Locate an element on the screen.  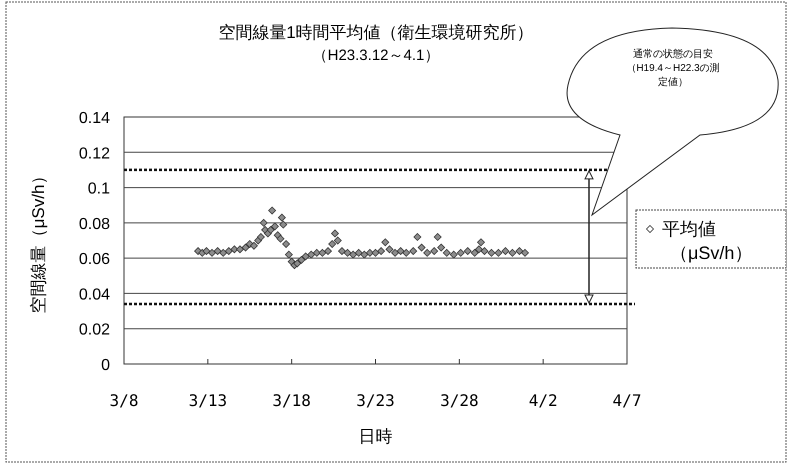
y-tick-label: 0.12 is located at coordinates (94, 153).